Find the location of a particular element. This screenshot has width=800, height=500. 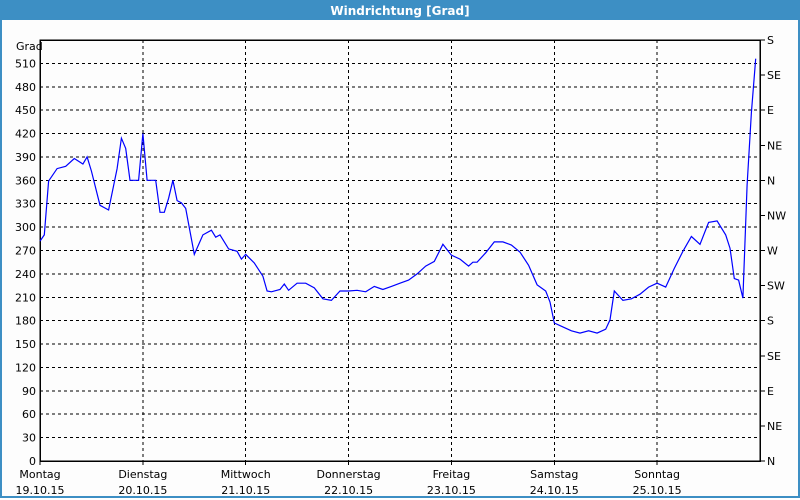

x-tick-date: 23.10.15 is located at coordinates (451, 490).